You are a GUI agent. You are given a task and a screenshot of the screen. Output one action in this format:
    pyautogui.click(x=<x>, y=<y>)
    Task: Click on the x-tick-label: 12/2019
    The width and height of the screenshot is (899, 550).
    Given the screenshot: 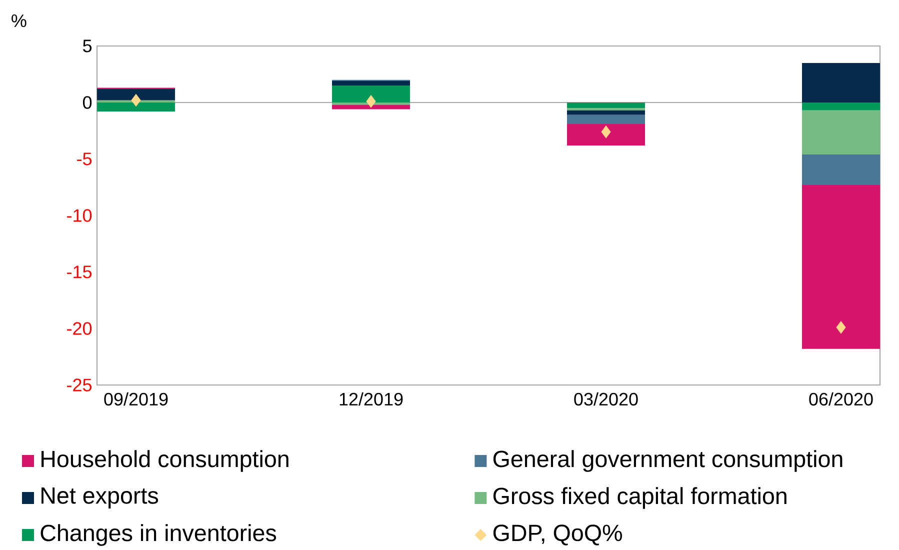 What is the action you would take?
    pyautogui.click(x=371, y=399)
    